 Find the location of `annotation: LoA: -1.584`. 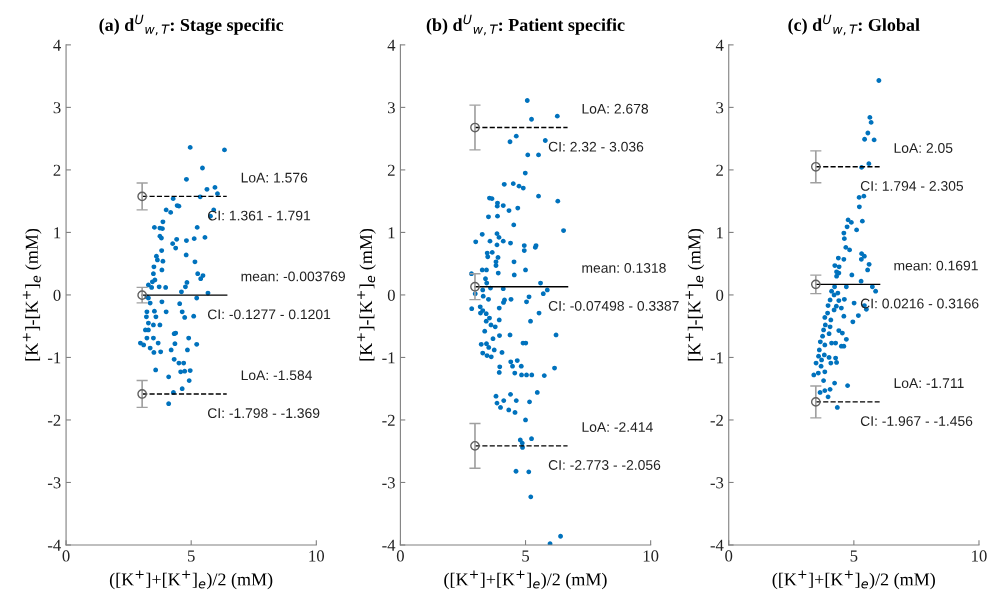

annotation: LoA: -1.584 is located at coordinates (277, 375).